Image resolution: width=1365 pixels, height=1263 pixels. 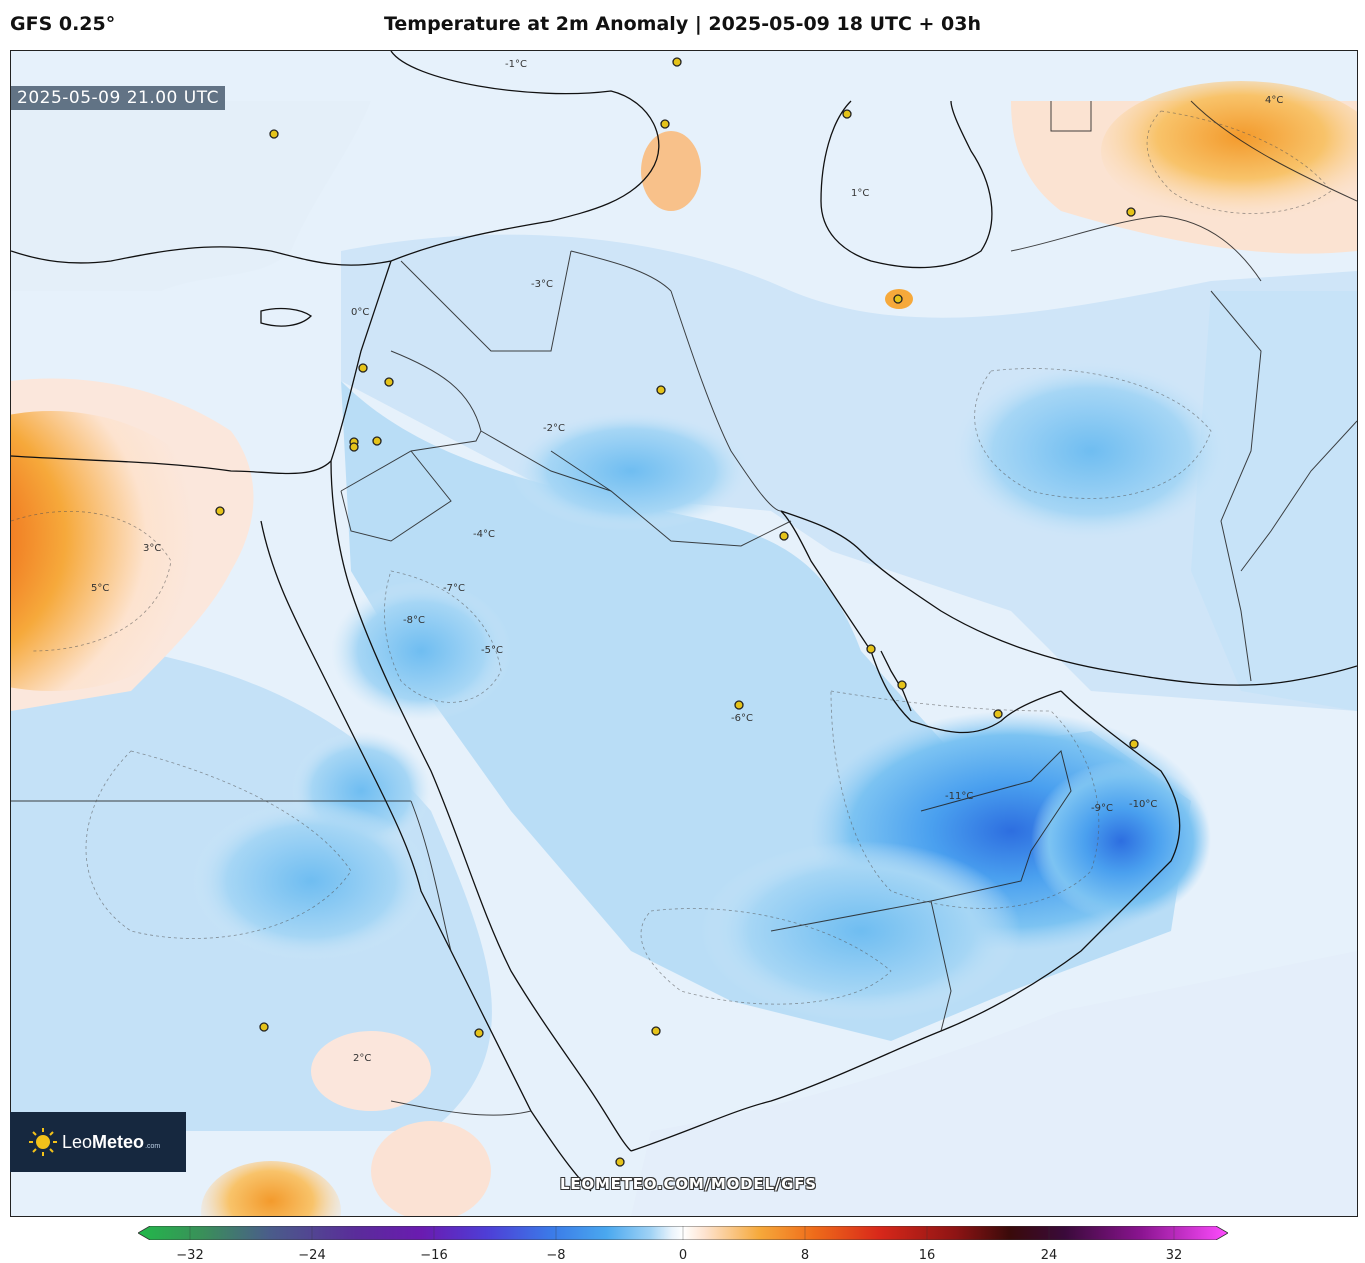 I want to click on colorbar-tick: 0, so click(x=683, y=1255).